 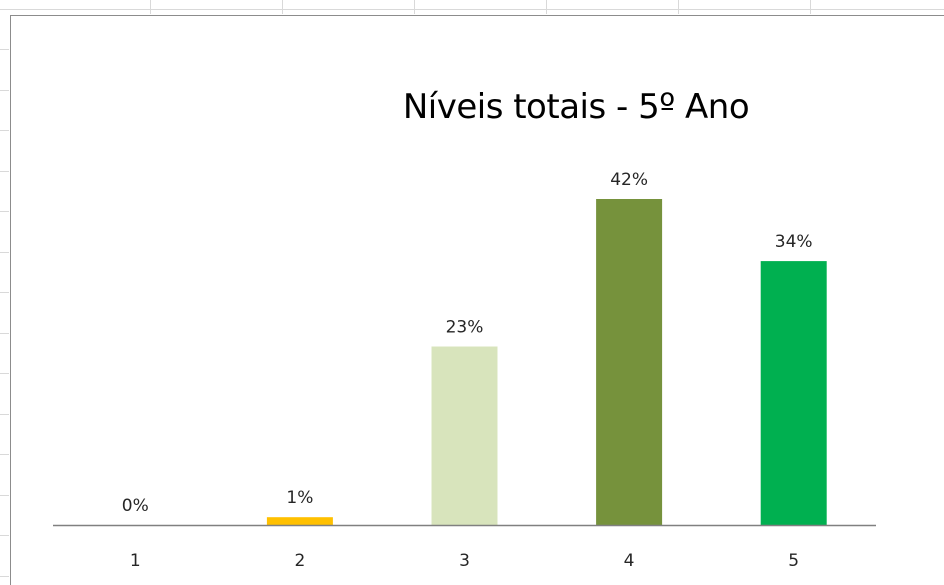 What do you see at coordinates (794, 242) in the screenshot?
I see `data-label-5: 34%` at bounding box center [794, 242].